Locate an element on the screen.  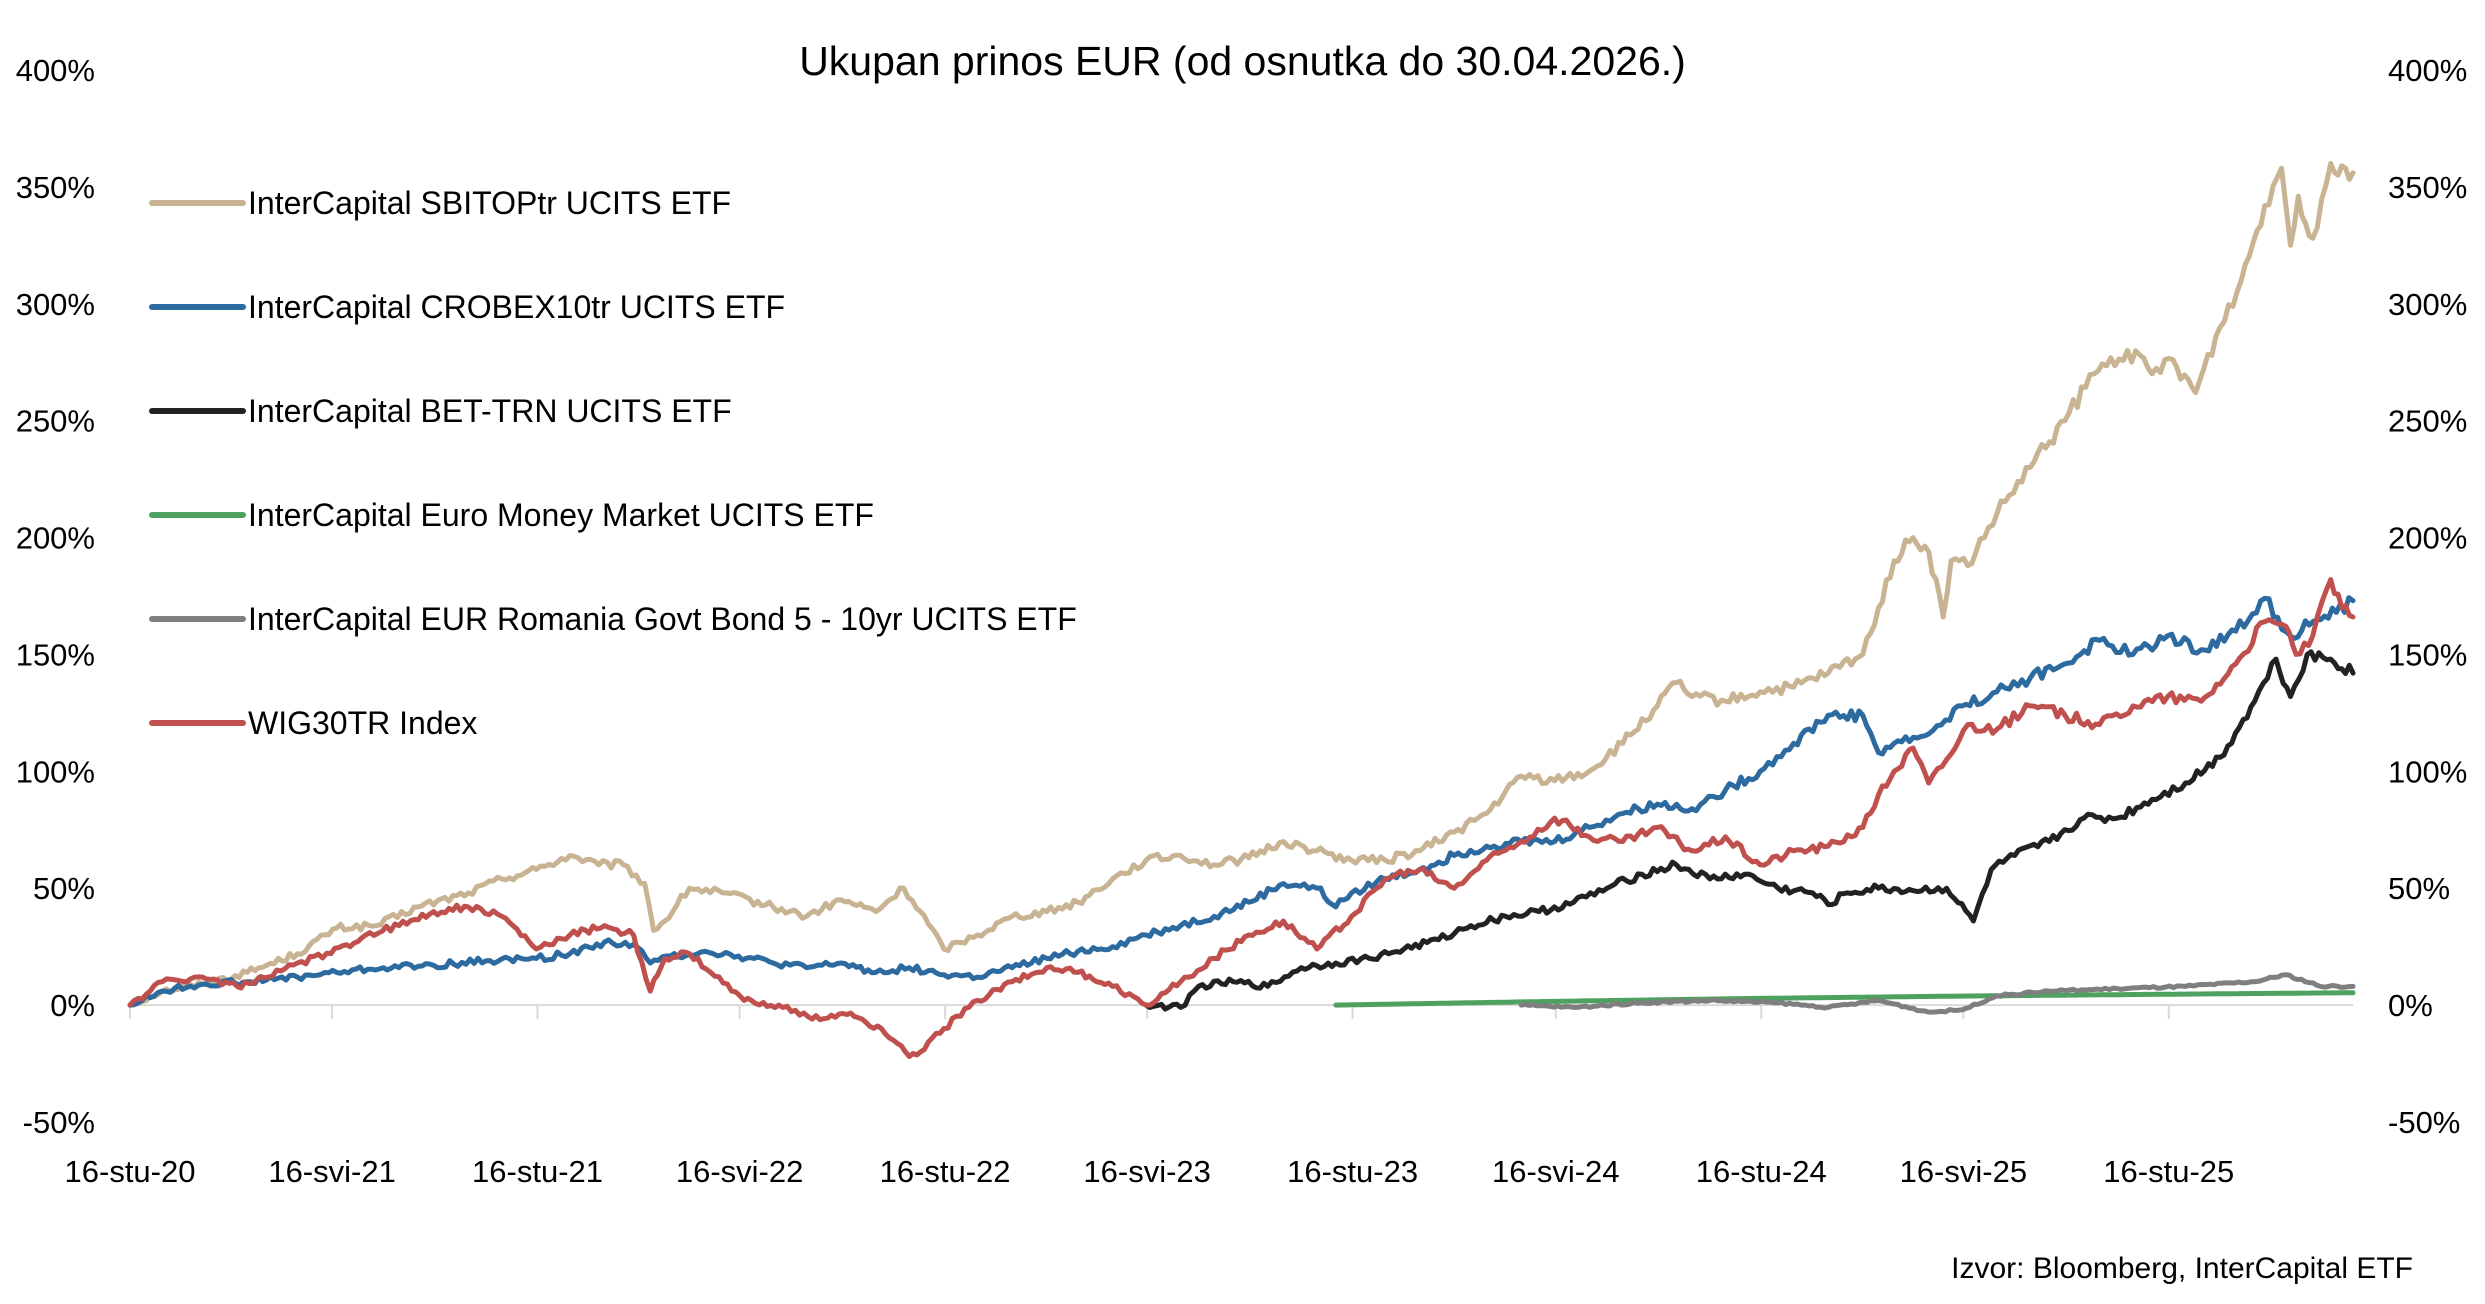
y-tick-label-right: 250% is located at coordinates (2427, 421).